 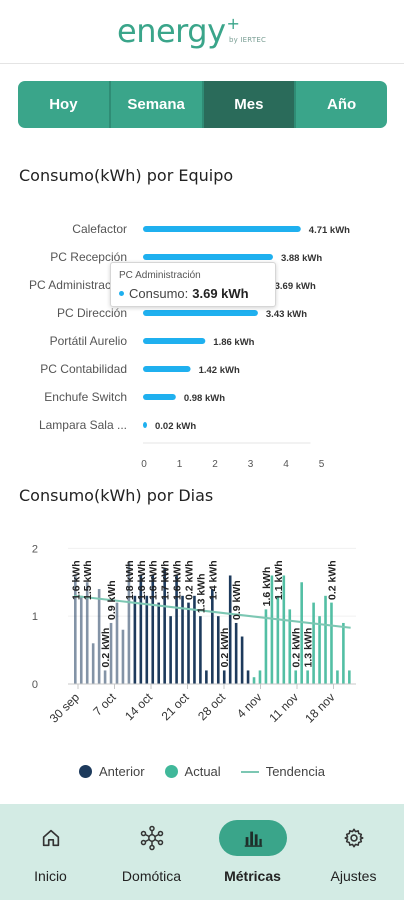 I want to click on nav-domotica: Domótica, so click(x=151, y=852).